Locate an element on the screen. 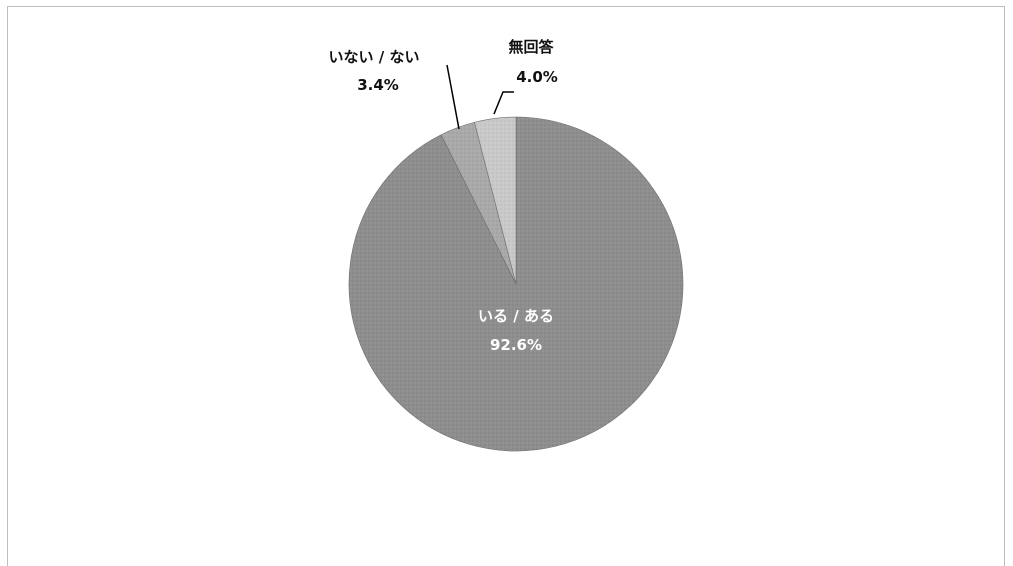 The height and width of the screenshot is (566, 1013). slice-pct-inai: 3.4% is located at coordinates (378, 85).